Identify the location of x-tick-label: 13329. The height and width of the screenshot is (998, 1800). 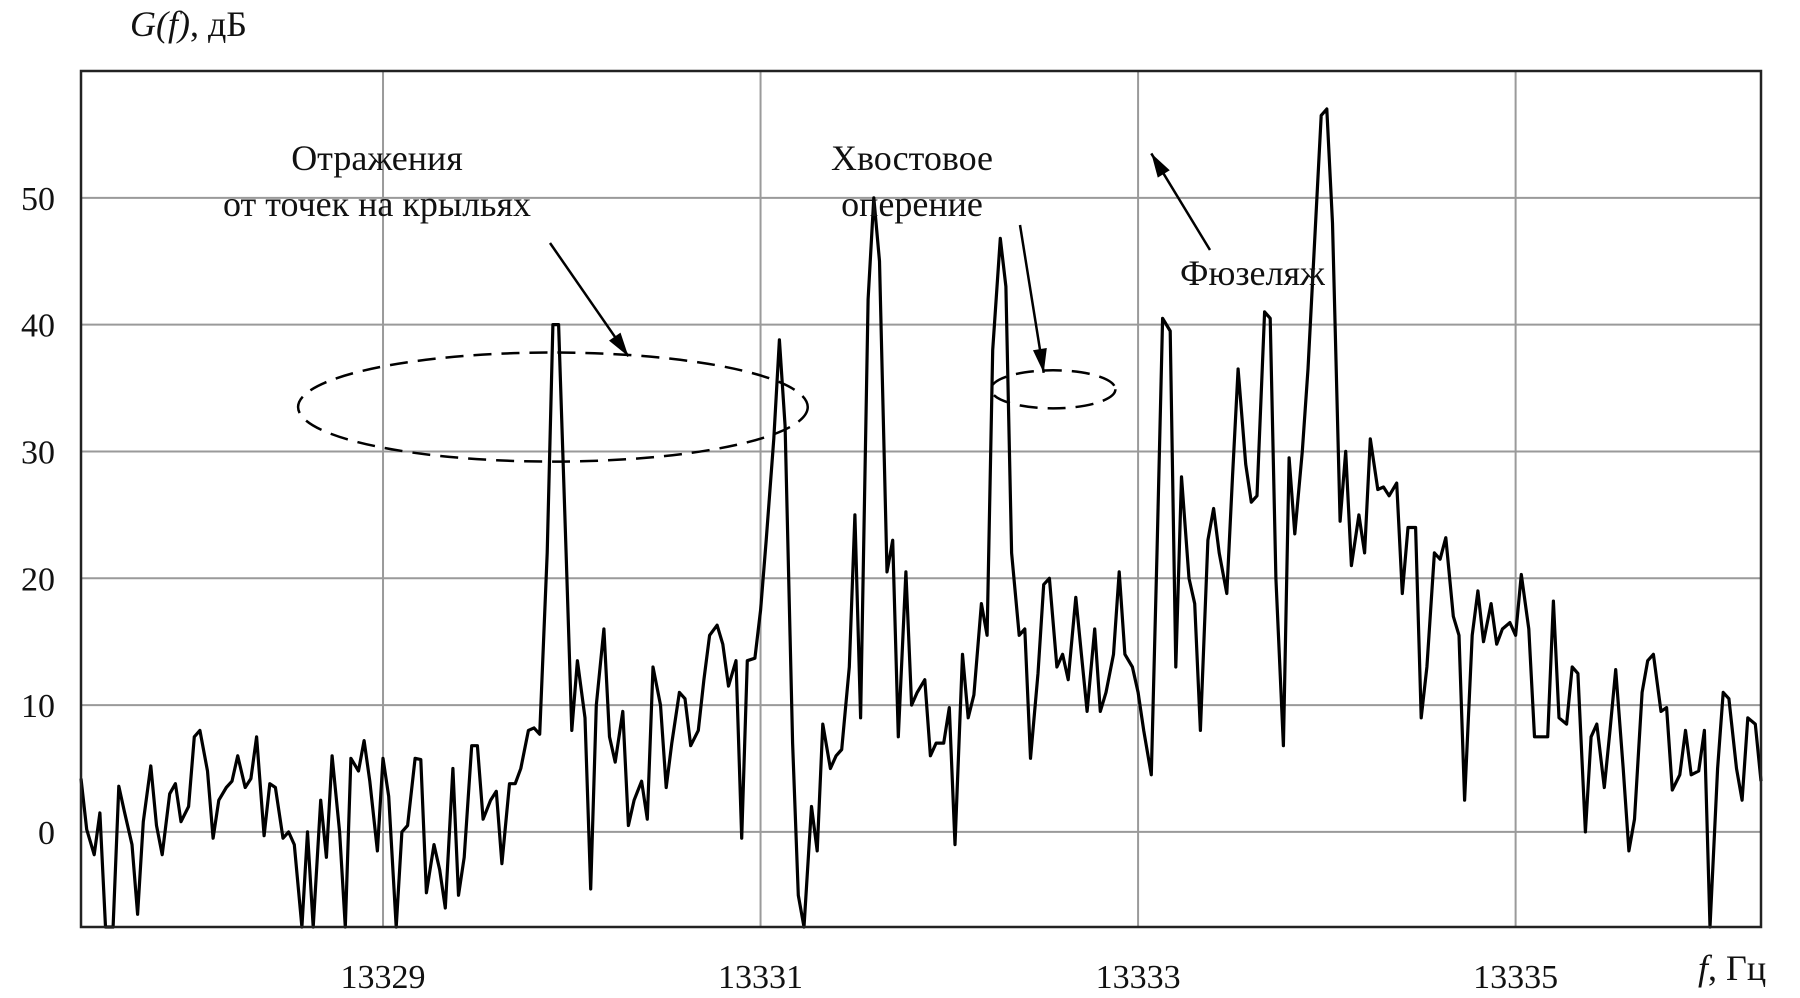
(383, 977).